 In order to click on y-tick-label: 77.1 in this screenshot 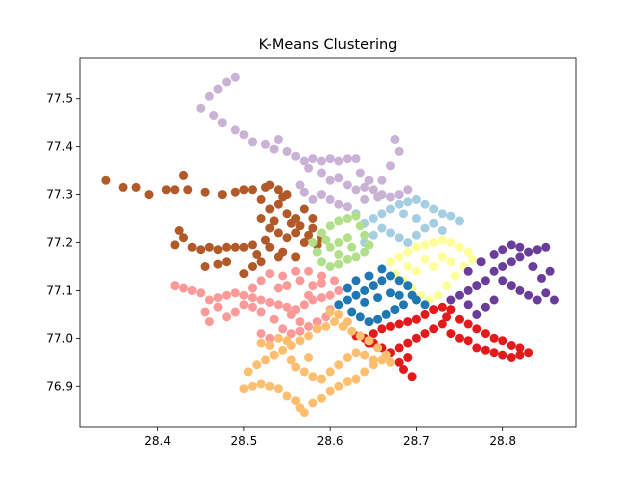, I will do `click(59, 290)`.